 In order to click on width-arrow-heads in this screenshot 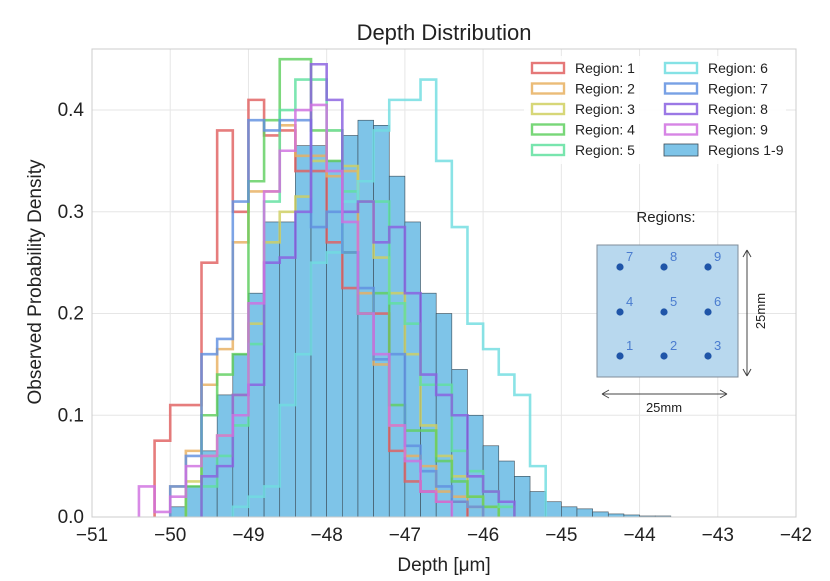, I will do `click(664, 394)`.